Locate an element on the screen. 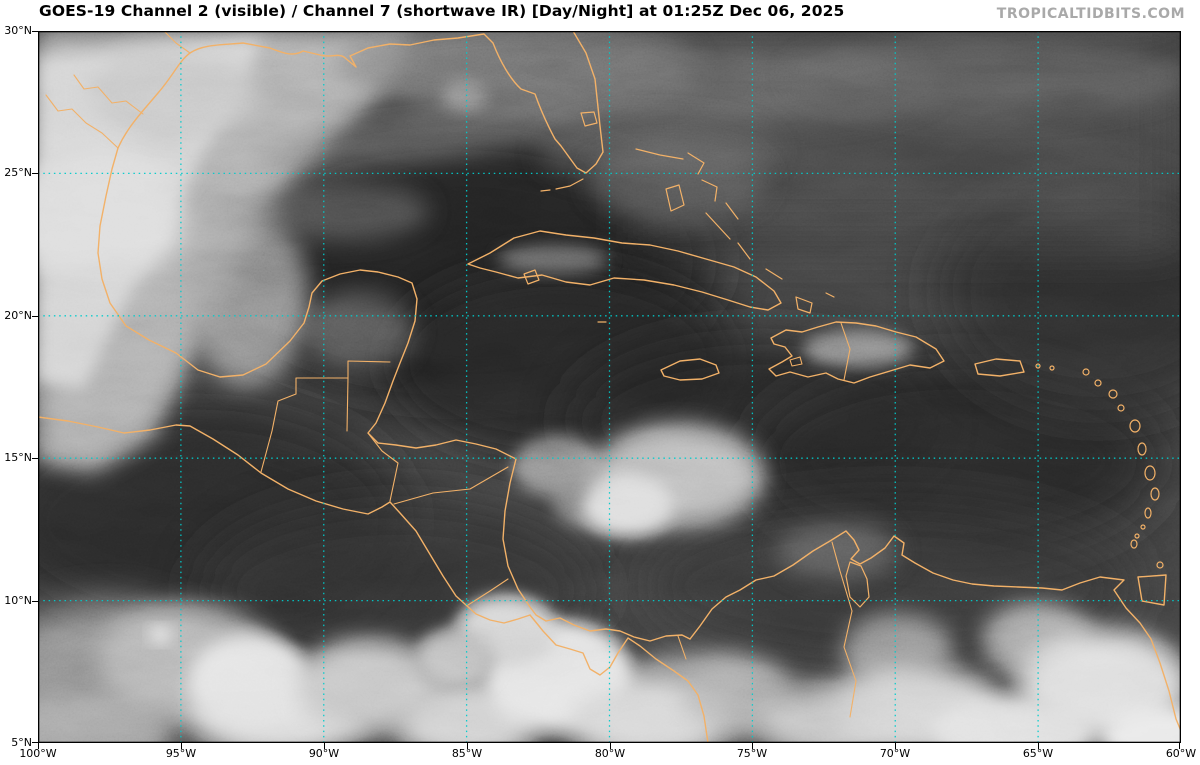  lon-label-95w: 95°W is located at coordinates (181, 753).